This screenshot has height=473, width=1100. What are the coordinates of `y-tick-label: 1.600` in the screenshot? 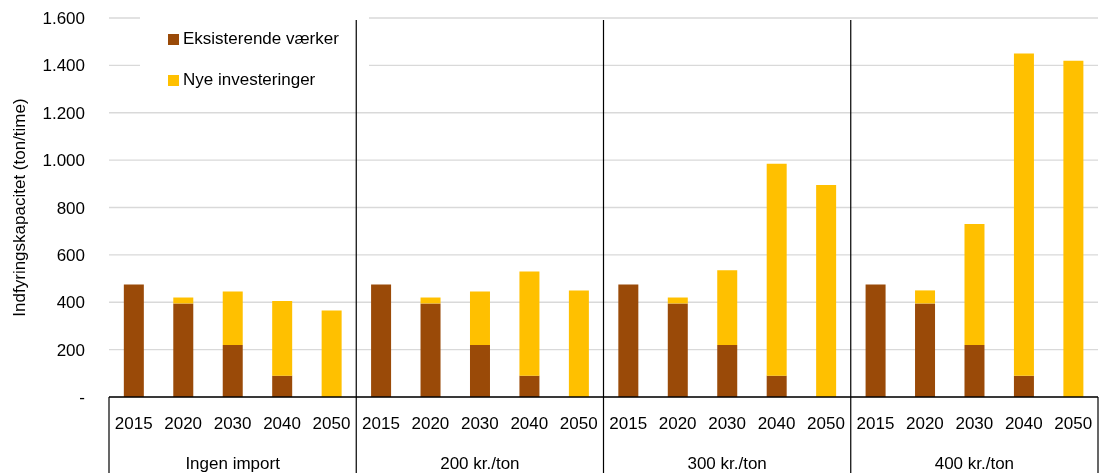 It's located at (63, 19).